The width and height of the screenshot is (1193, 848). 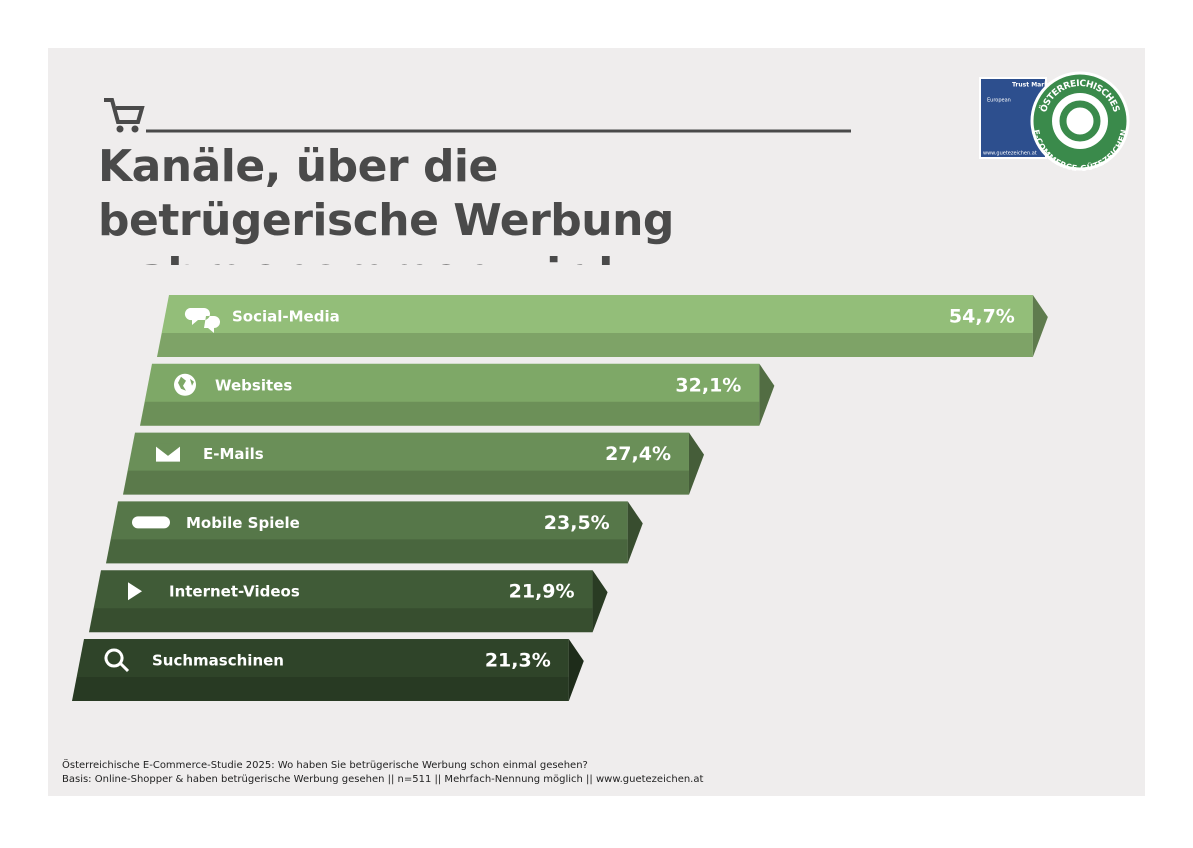 What do you see at coordinates (1030, 85) in the screenshot?
I see `logo-text: Trust Mark` at bounding box center [1030, 85].